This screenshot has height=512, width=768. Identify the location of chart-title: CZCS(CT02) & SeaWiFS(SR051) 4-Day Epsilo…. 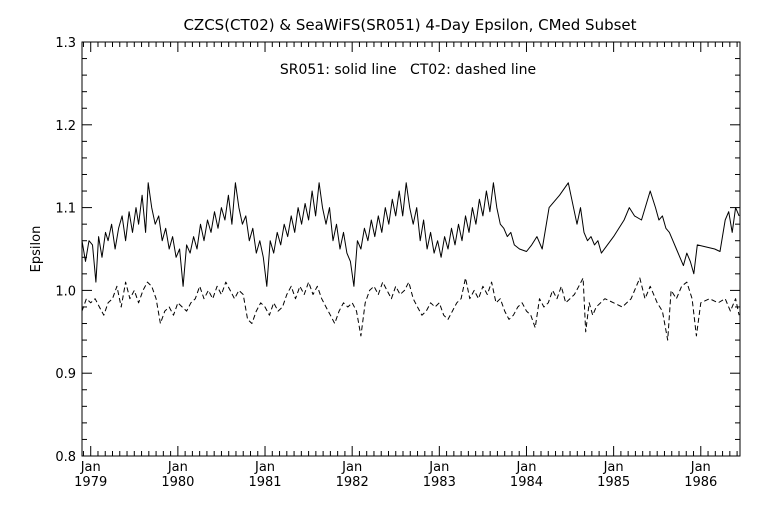
(409, 25).